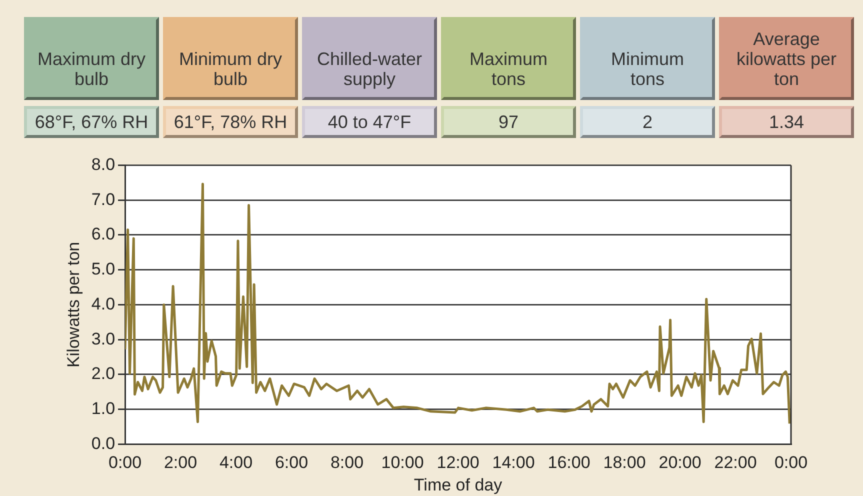  What do you see at coordinates (735, 462) in the screenshot?
I see `x-tick-label: 22:00` at bounding box center [735, 462].